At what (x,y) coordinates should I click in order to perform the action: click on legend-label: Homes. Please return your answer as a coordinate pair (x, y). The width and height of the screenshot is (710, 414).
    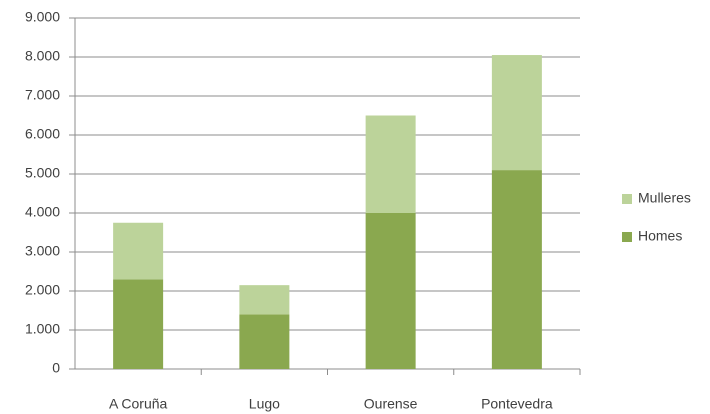
    Looking at the image, I should click on (660, 236).